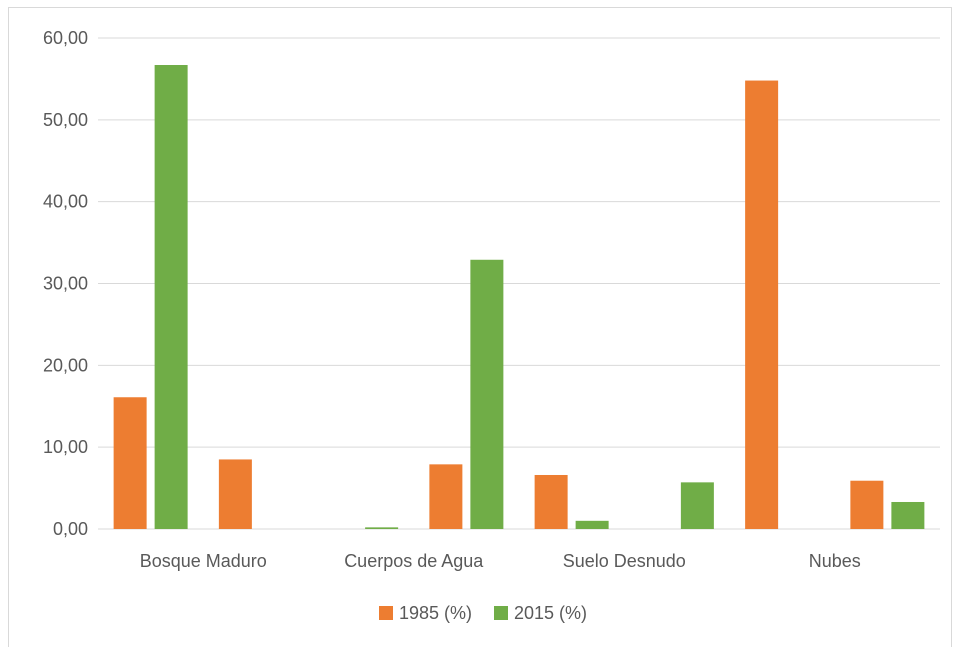 This screenshot has height=647, width=958. I want to click on x-category-label: Suelo Desnudo, so click(624, 561).